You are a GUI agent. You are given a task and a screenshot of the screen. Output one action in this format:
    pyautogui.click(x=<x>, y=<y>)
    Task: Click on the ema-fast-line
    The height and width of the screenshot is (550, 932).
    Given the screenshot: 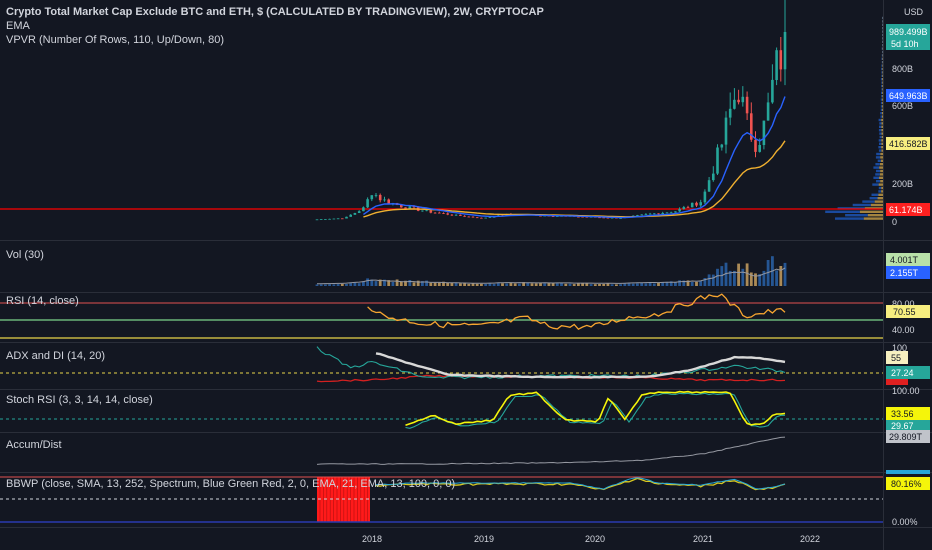 What is the action you would take?
    pyautogui.click(x=574, y=157)
    